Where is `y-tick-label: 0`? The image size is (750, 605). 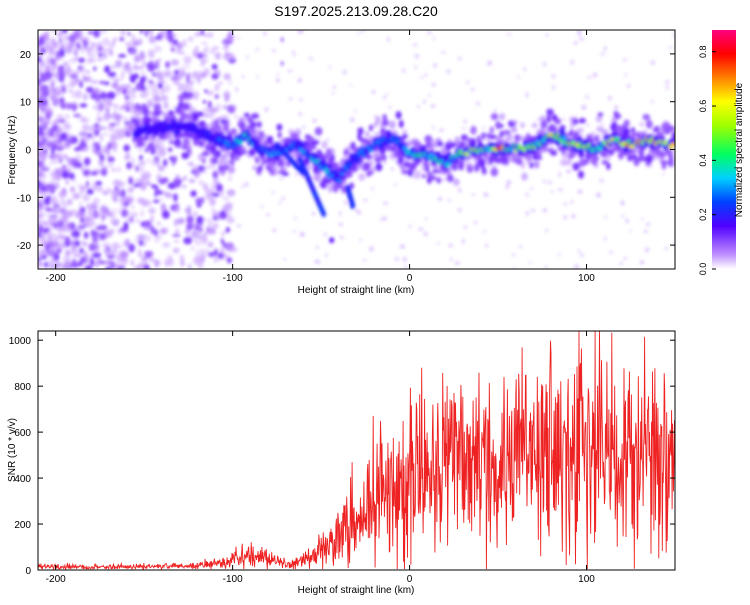 y-tick-label: 0 is located at coordinates (28, 151).